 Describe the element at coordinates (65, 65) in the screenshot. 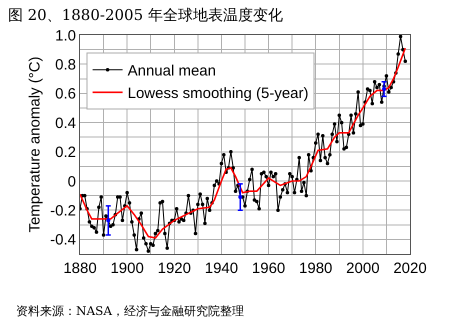

I see `y-tick-label: 0.8` at that location.